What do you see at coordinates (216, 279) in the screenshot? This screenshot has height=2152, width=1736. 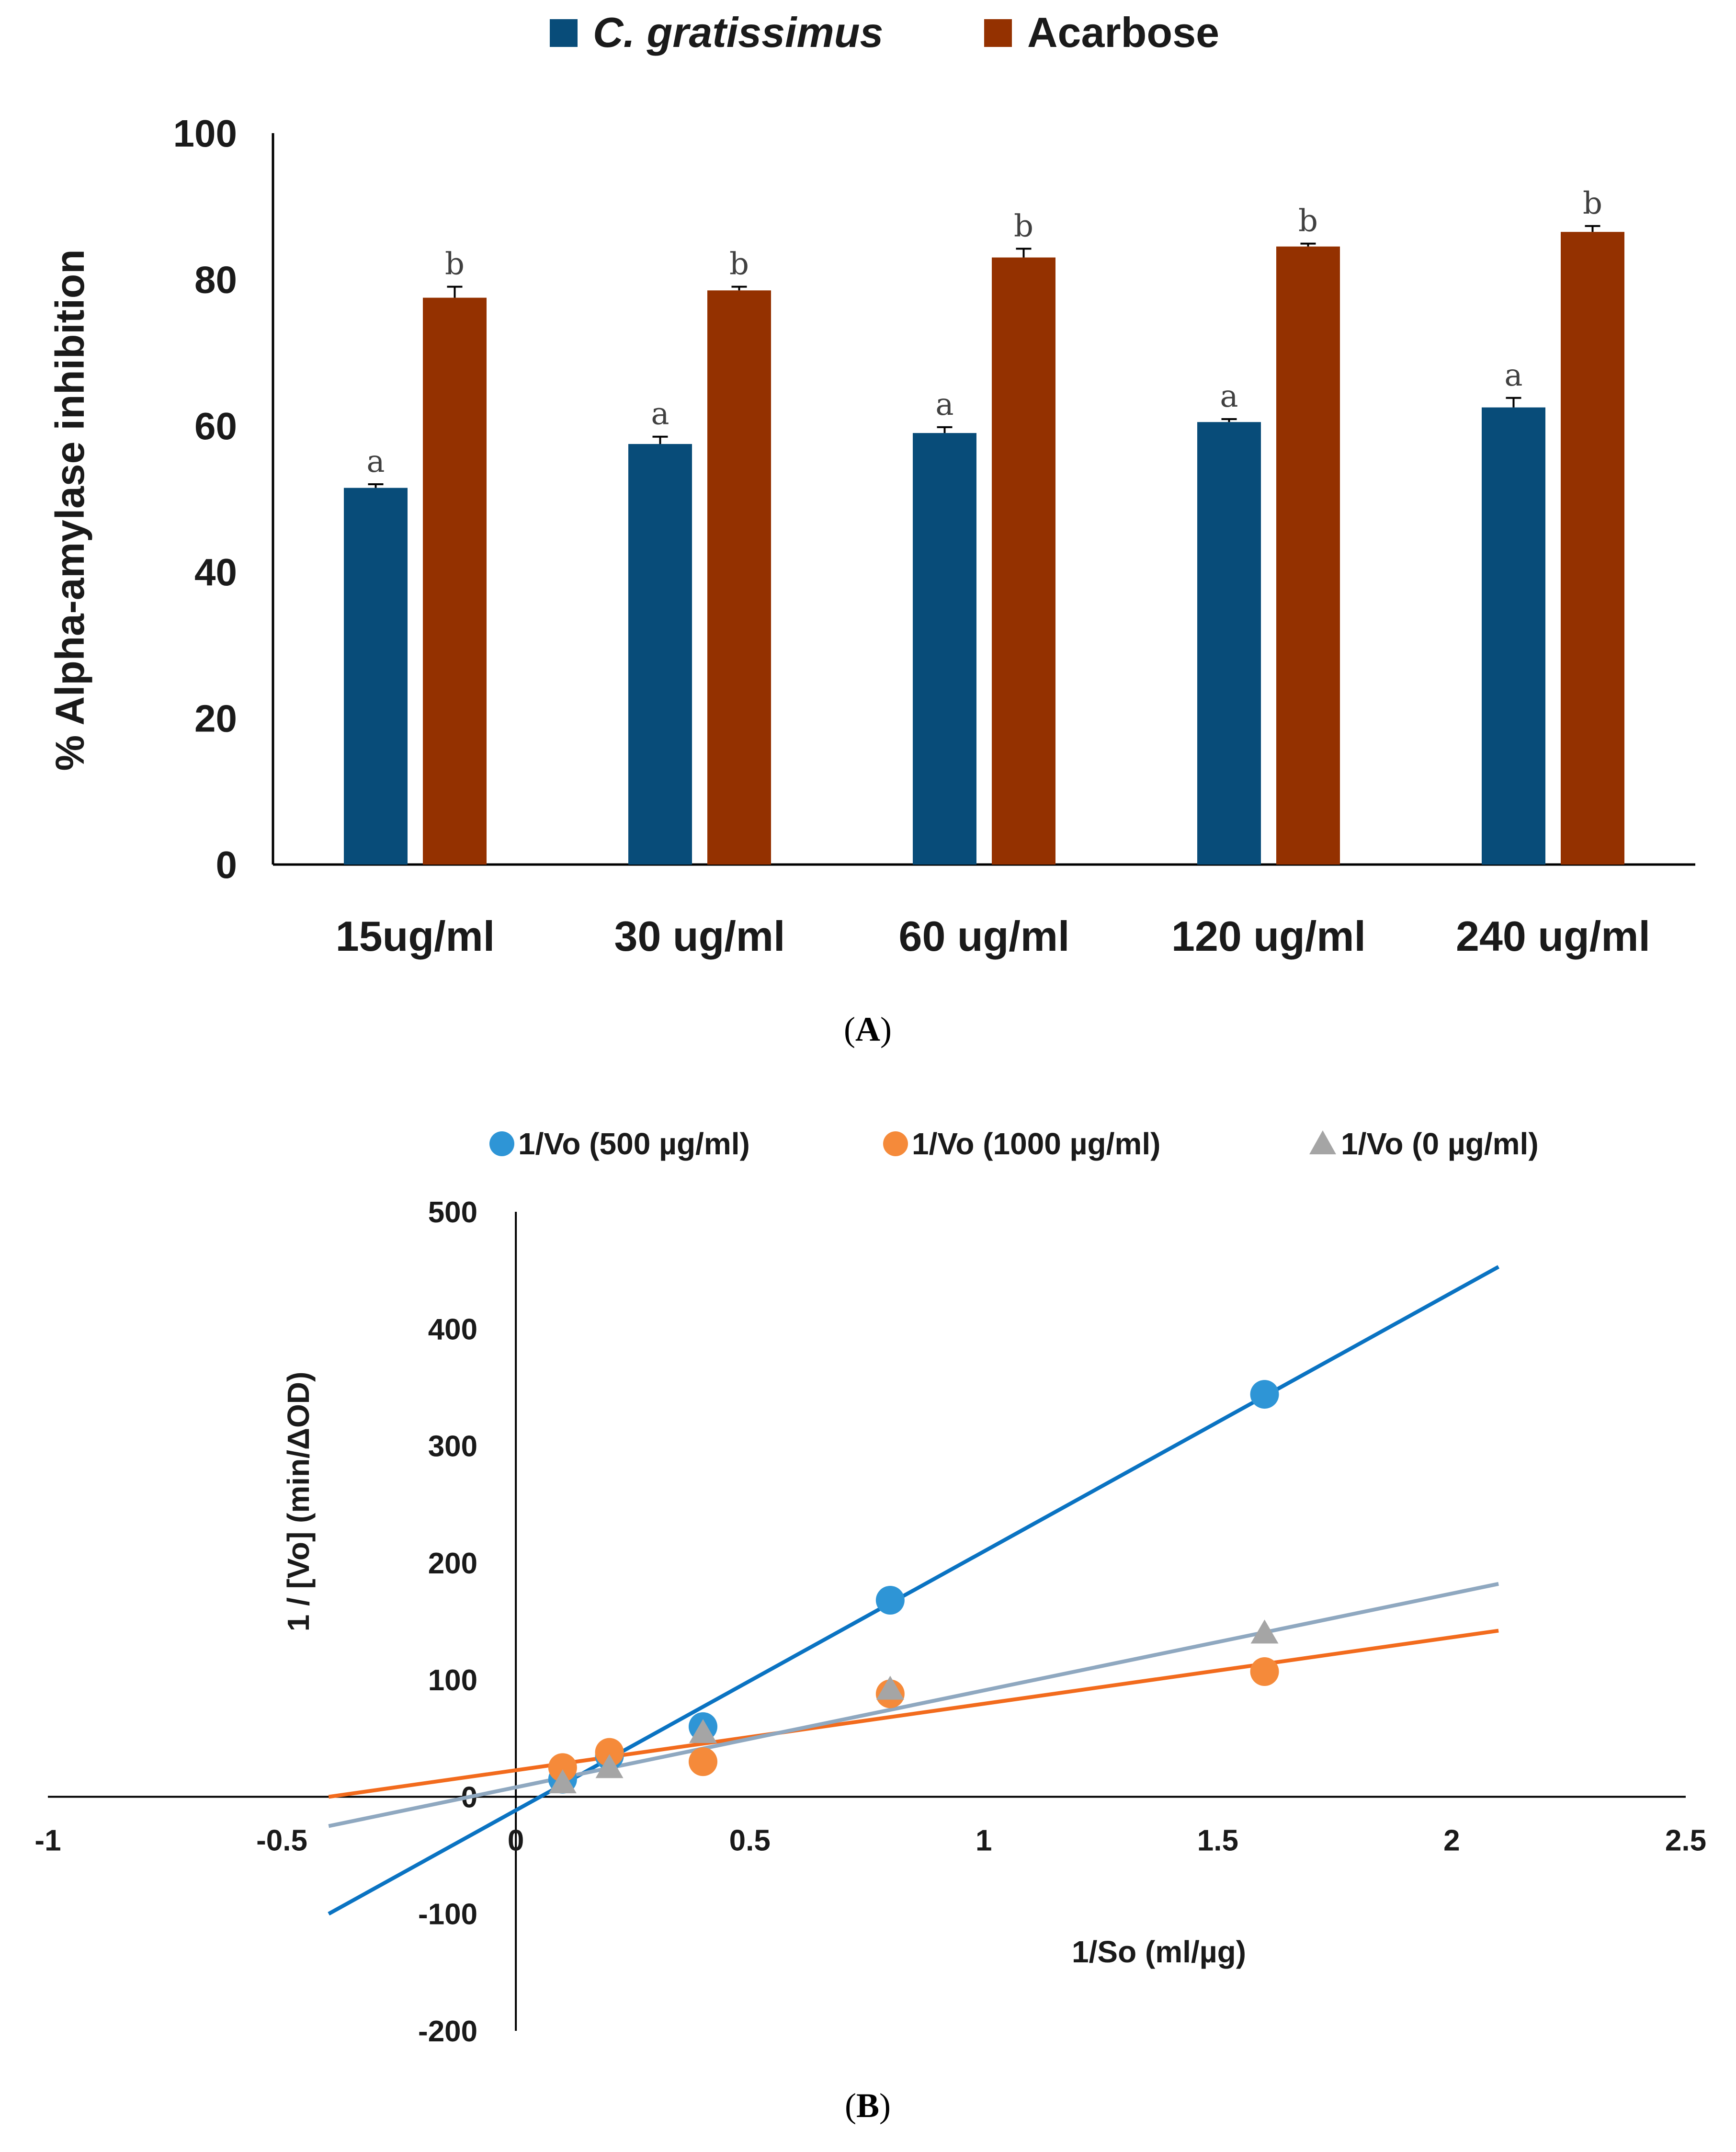 I see `y-tick-label-a: 80` at bounding box center [216, 279].